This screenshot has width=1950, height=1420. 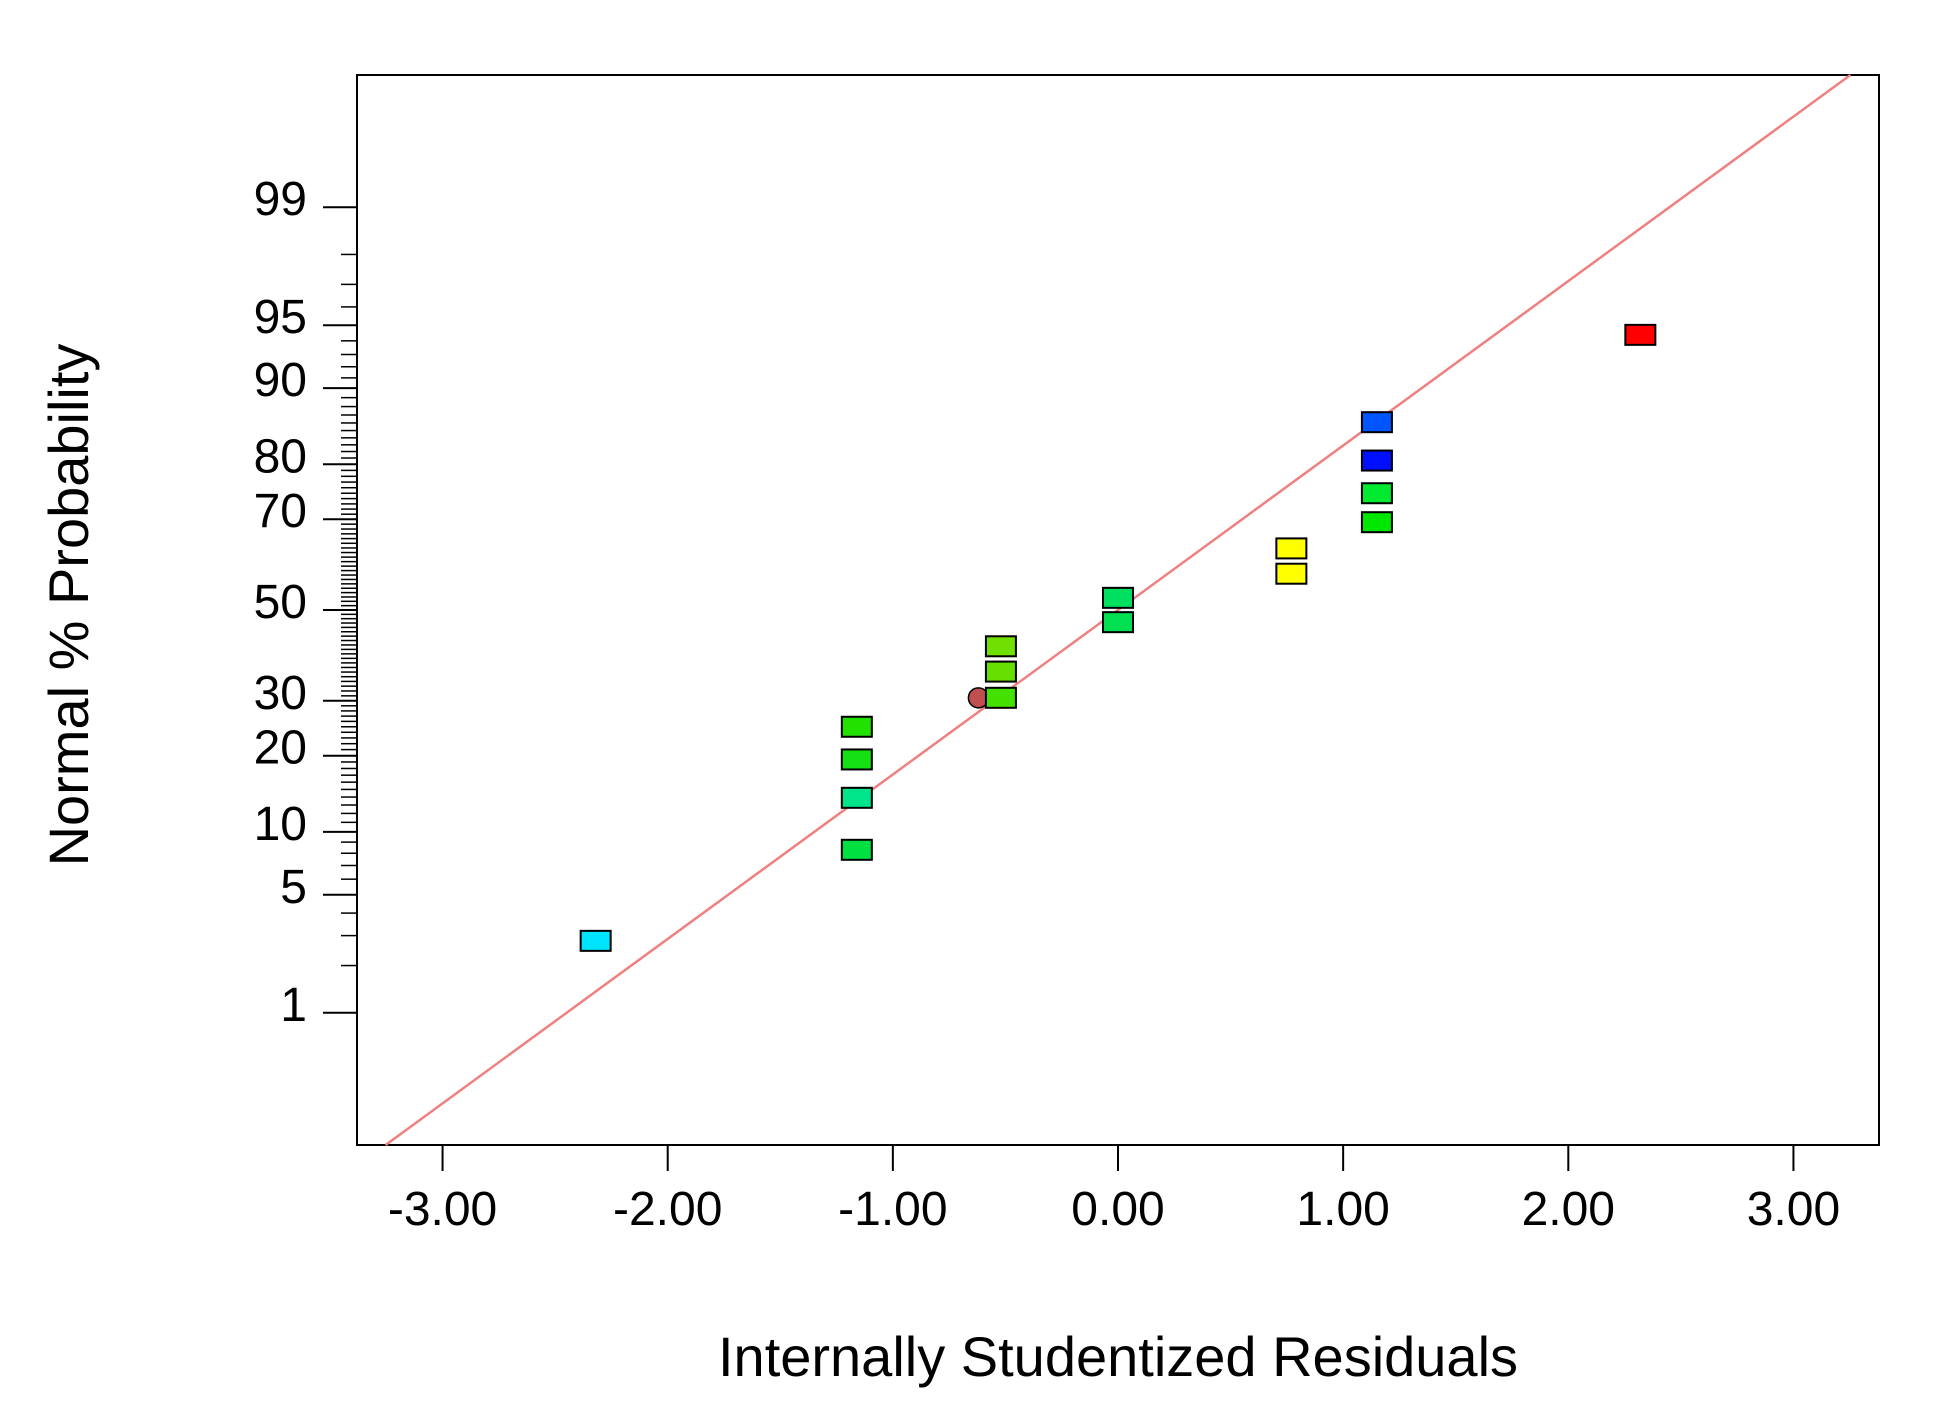 What do you see at coordinates (442, 1209) in the screenshot?
I see `x-tick-label: -3.00` at bounding box center [442, 1209].